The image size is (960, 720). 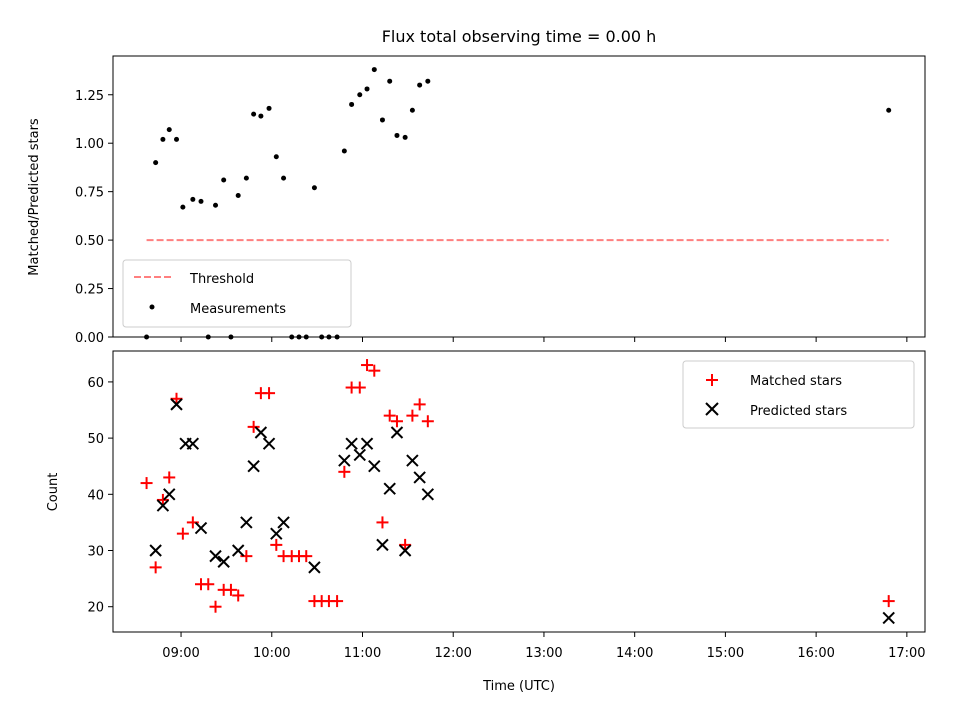 What do you see at coordinates (95, 608) in the screenshot?
I see `counts-y-tick-label: 20` at bounding box center [95, 608].